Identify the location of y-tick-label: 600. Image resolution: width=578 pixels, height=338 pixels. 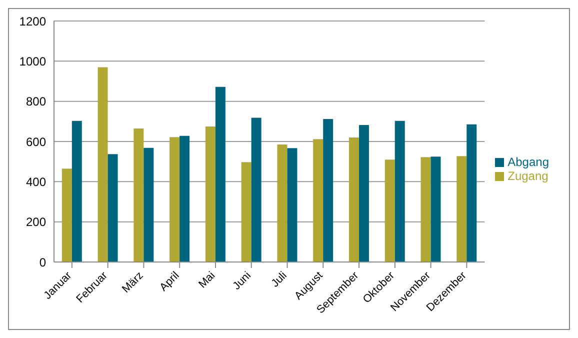
(36, 141).